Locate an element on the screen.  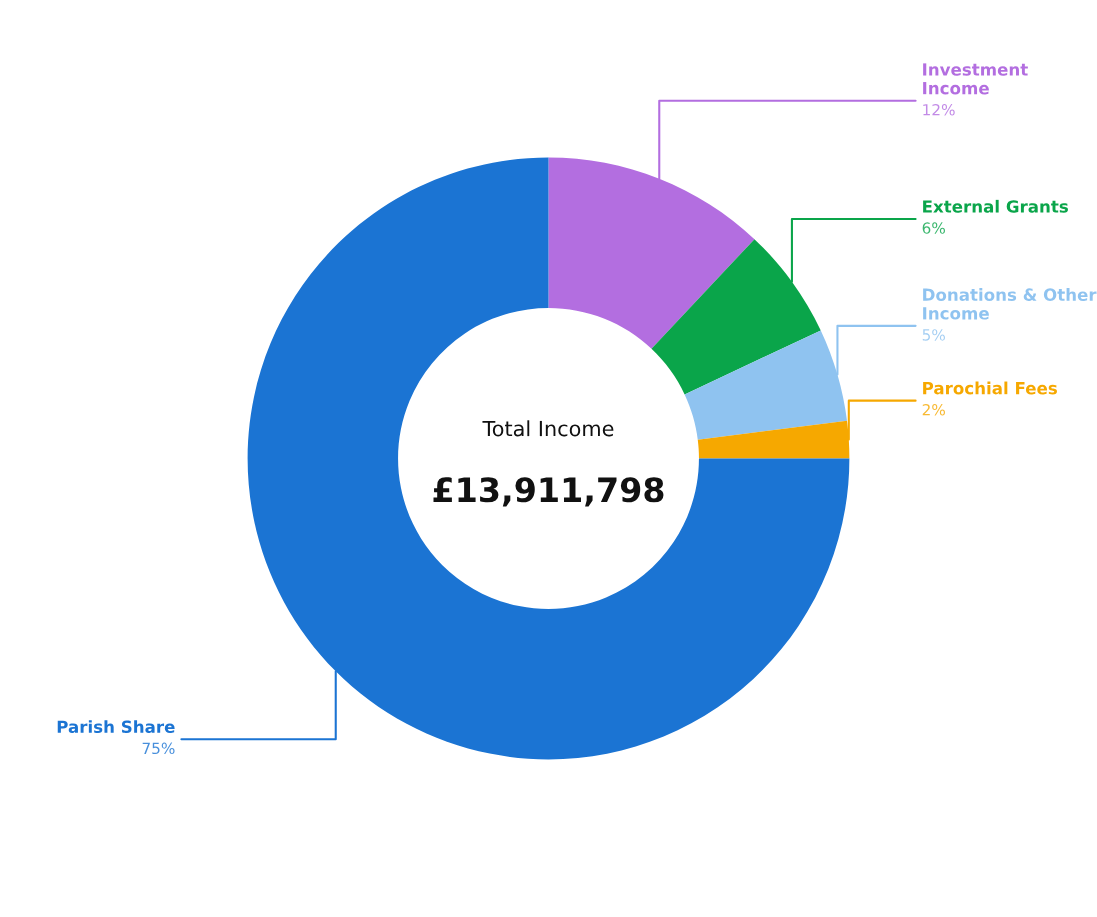
data-label: 2% is located at coordinates (933, 409).